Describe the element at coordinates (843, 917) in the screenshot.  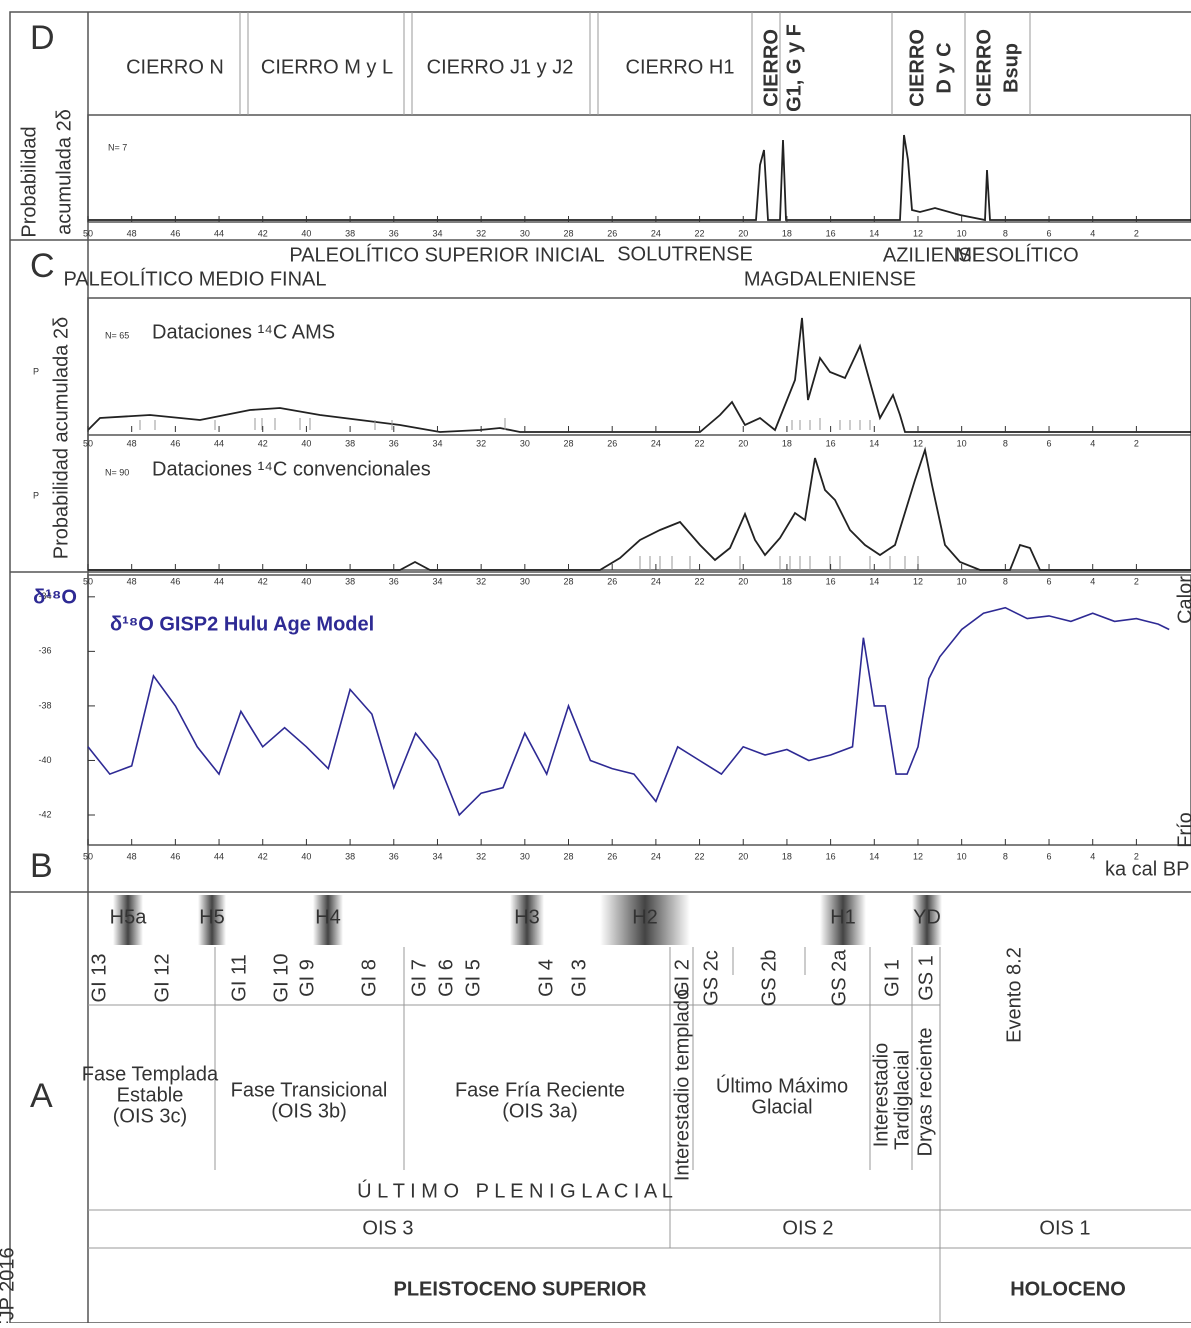
I see `heinrich-label: H1` at that location.